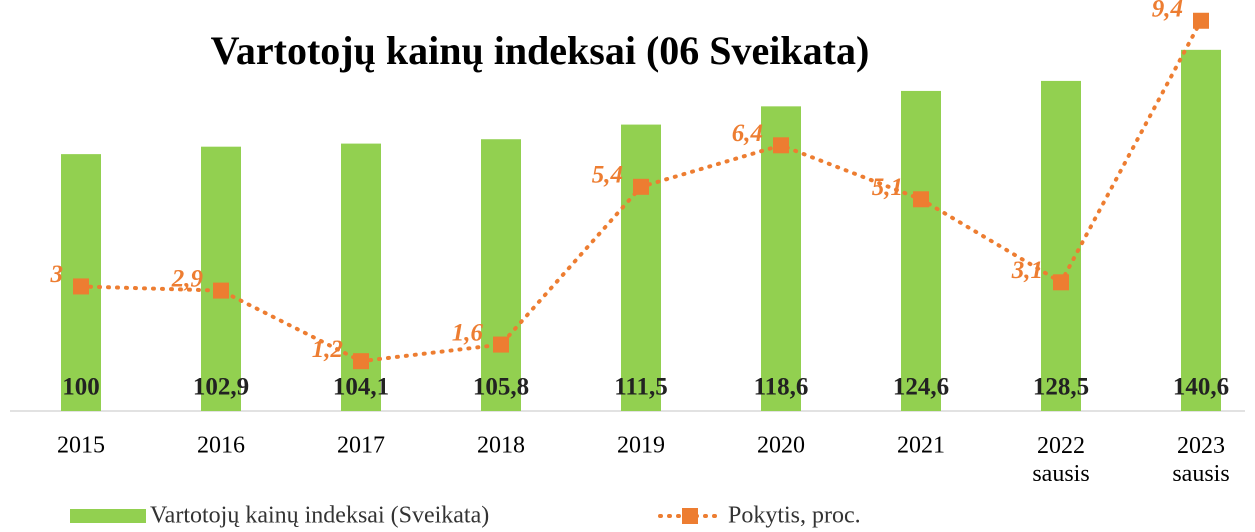 The width and height of the screenshot is (1255, 532). Describe the element at coordinates (187, 278) in the screenshot. I see `line-value-label: 2,9` at that location.